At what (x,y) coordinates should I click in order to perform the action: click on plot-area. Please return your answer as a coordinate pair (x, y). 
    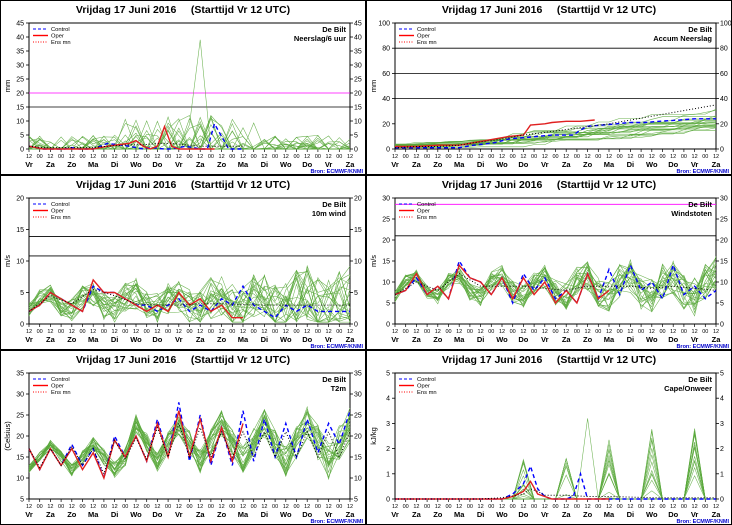
    Looking at the image, I should click on (189, 86).